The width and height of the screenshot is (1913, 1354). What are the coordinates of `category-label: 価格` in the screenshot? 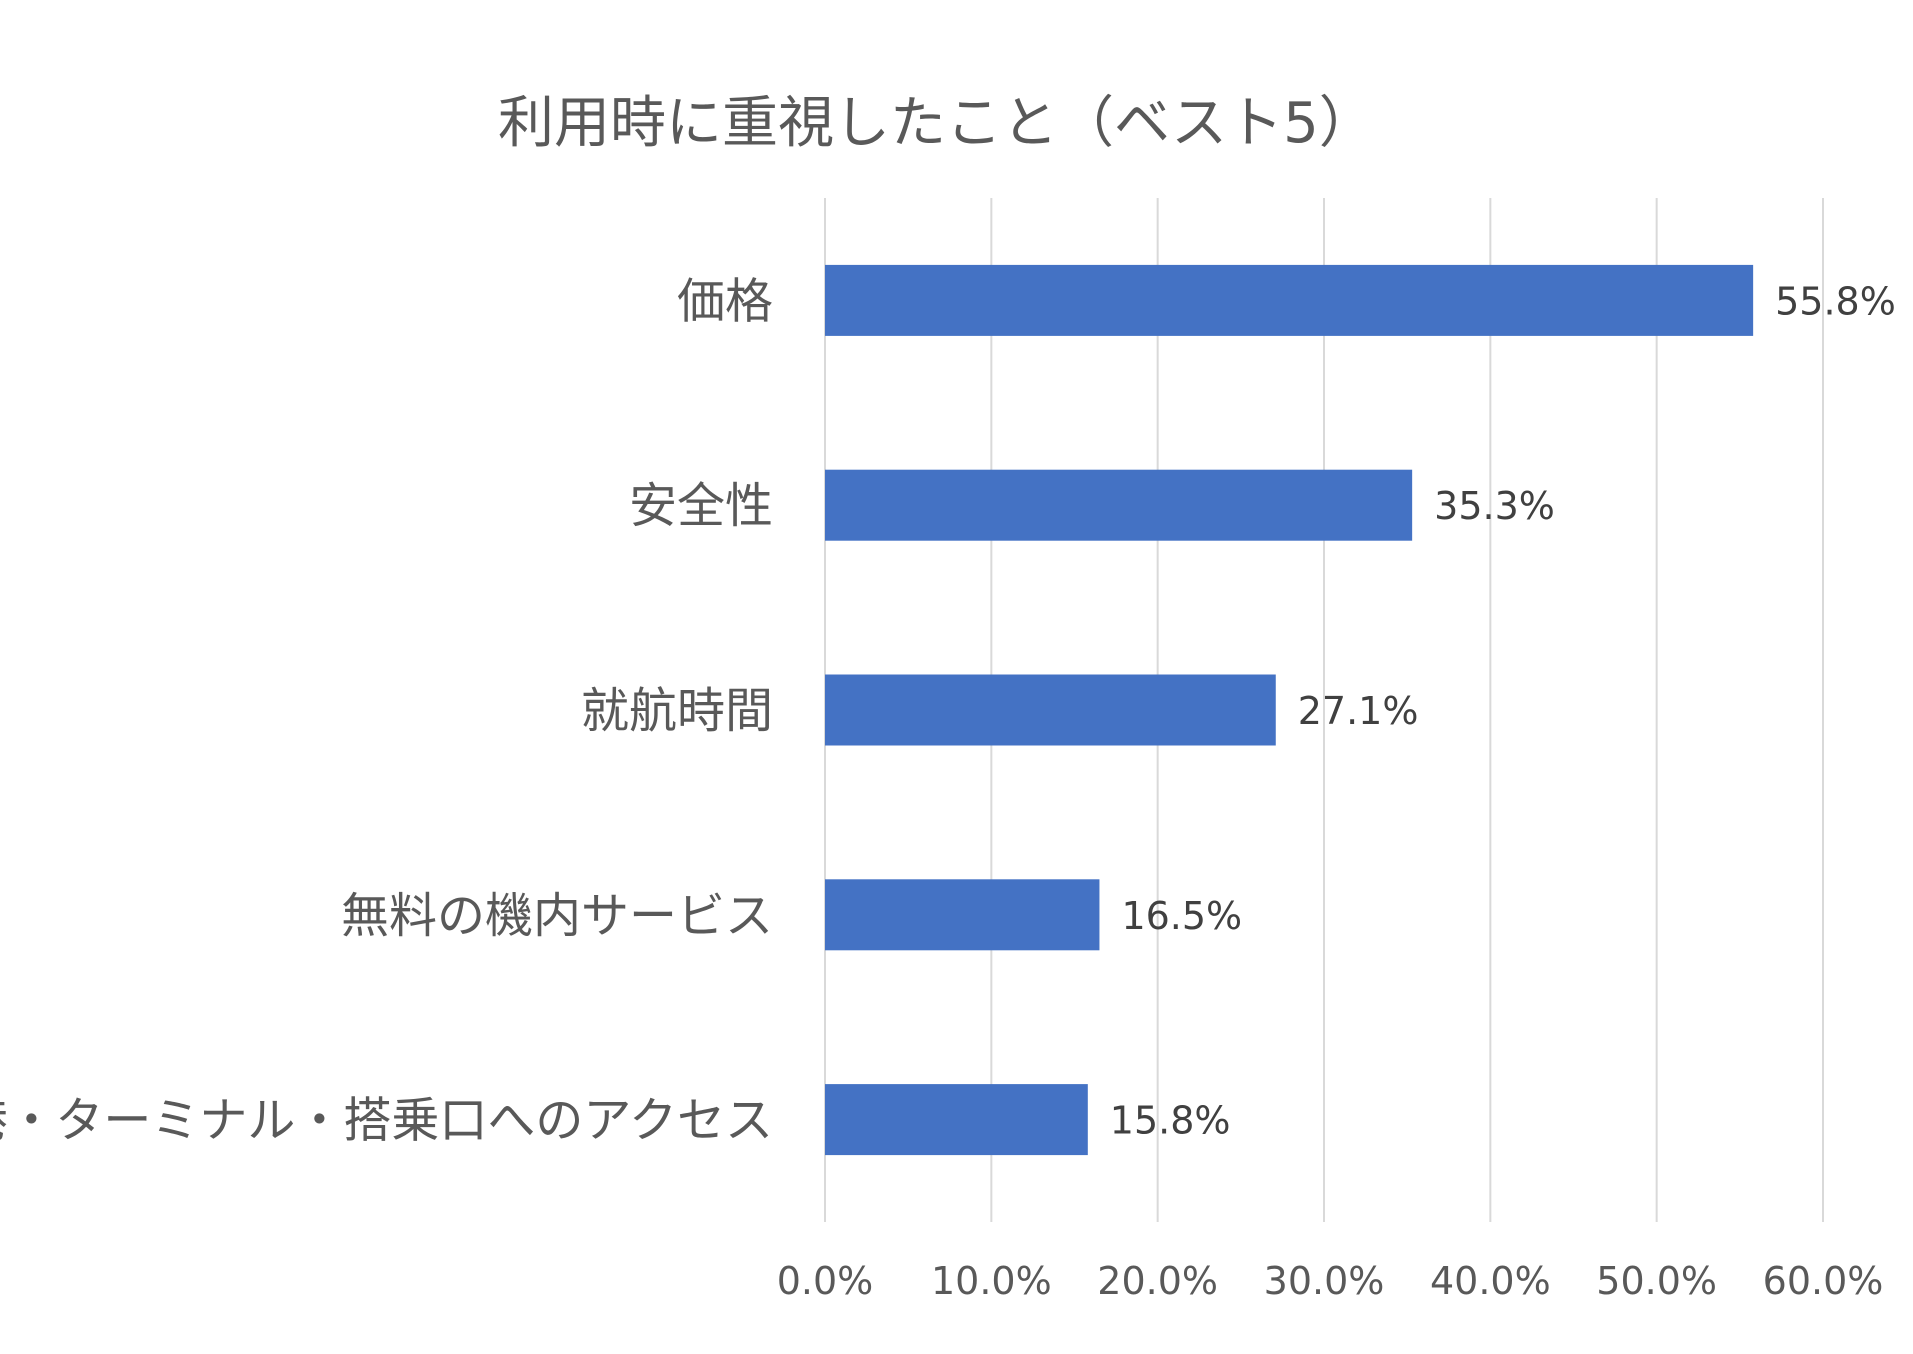 It's located at (725, 301).